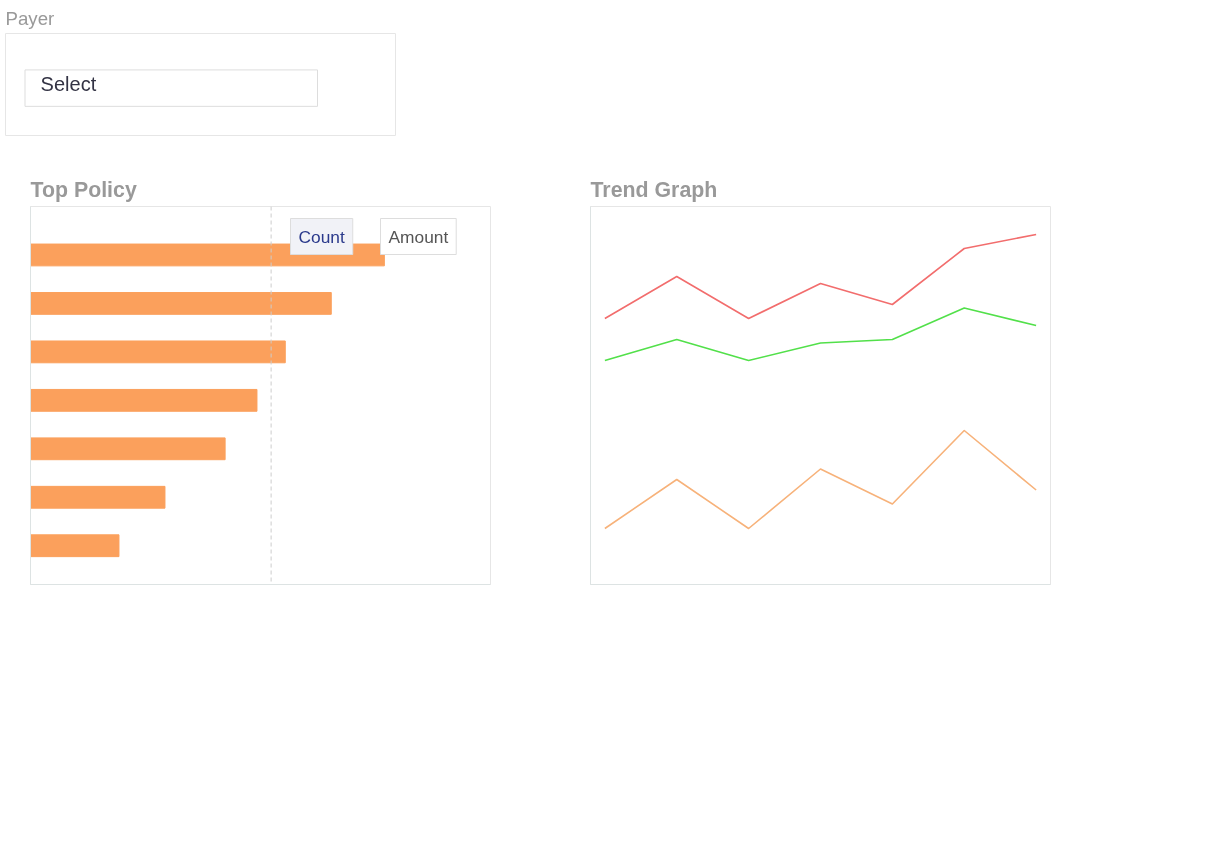 The height and width of the screenshot is (850, 1220). I want to click on text: Payer, so click(30, 18).